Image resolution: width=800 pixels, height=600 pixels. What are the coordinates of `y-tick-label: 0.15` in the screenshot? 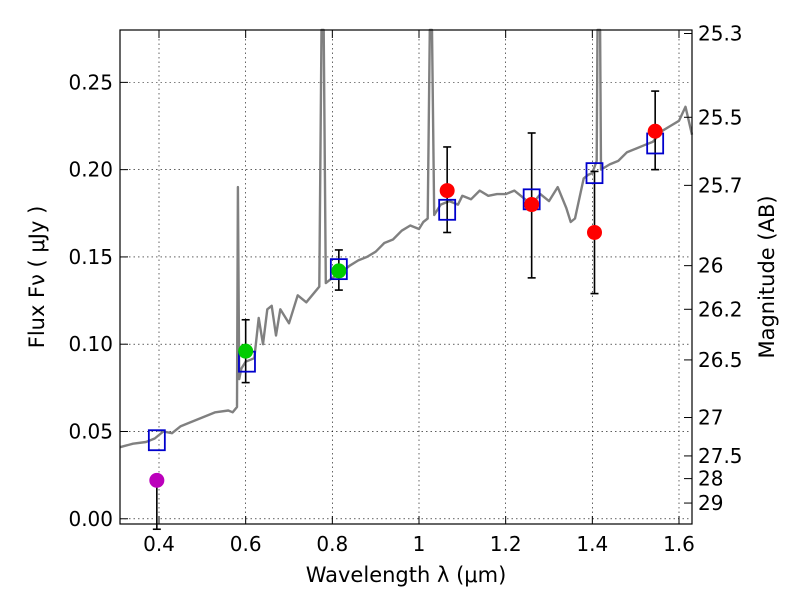 It's located at (90, 257).